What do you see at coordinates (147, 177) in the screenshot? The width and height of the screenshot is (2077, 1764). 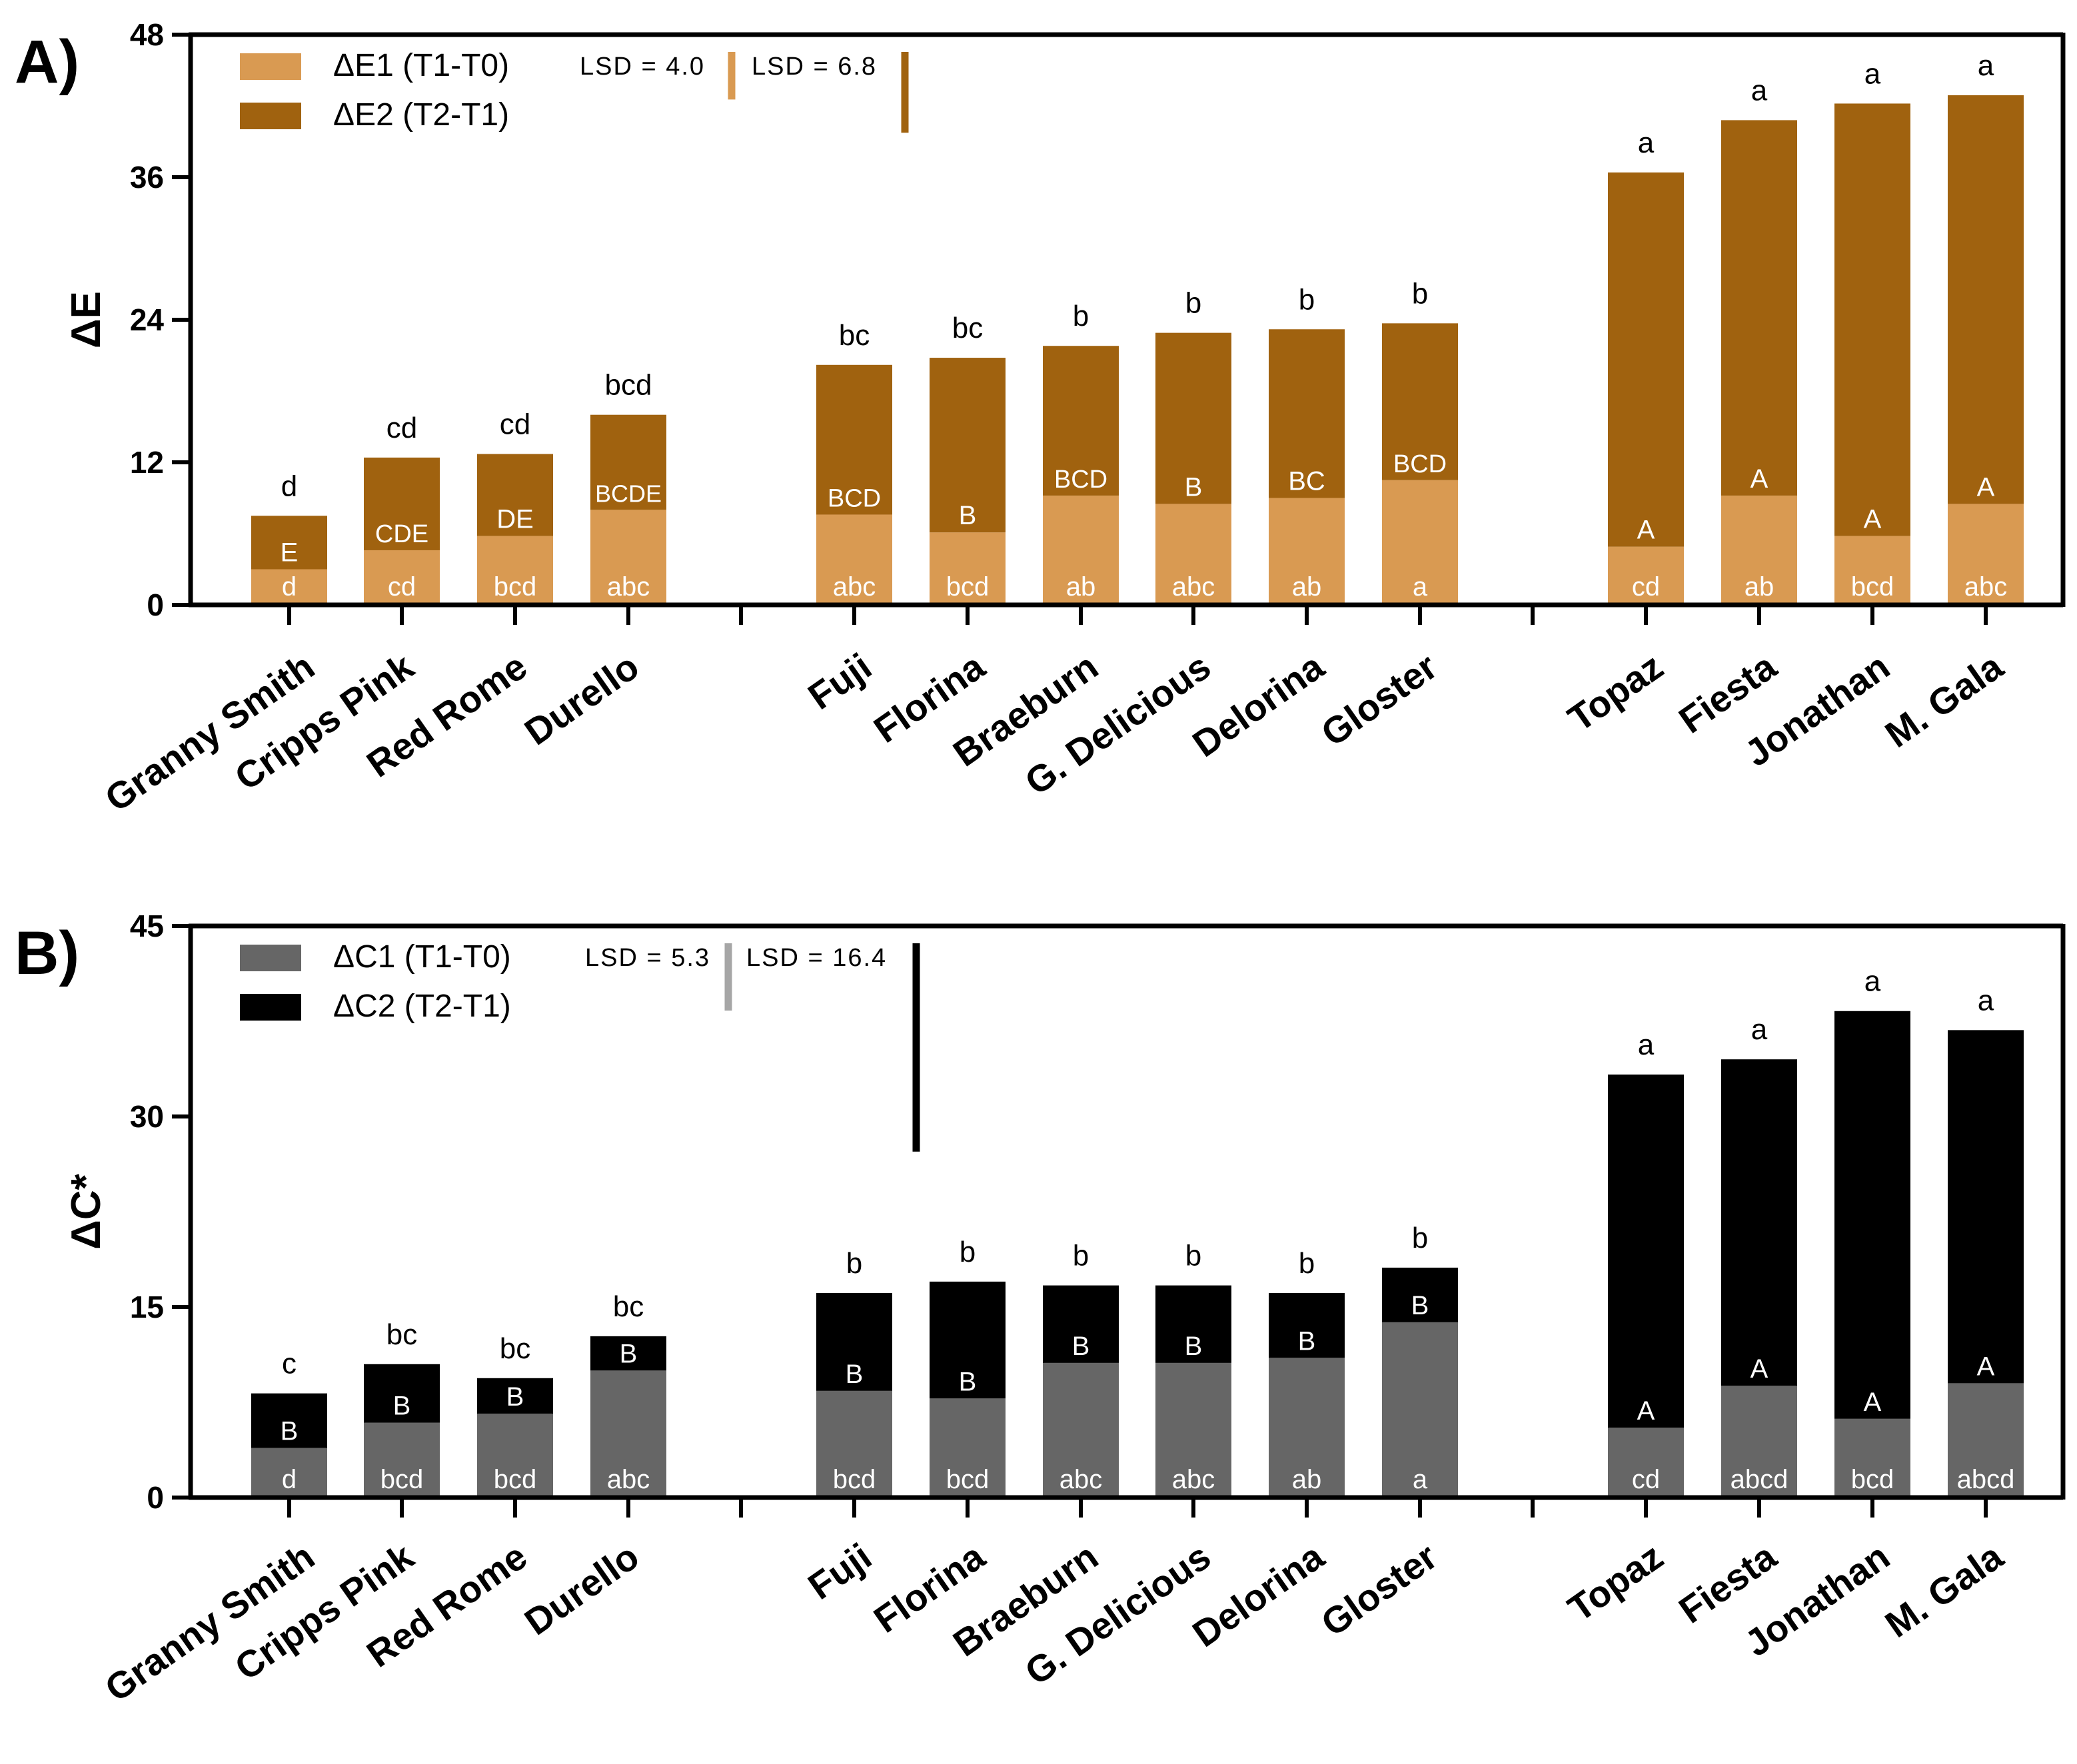 I see `y-tick-label: 36` at bounding box center [147, 177].